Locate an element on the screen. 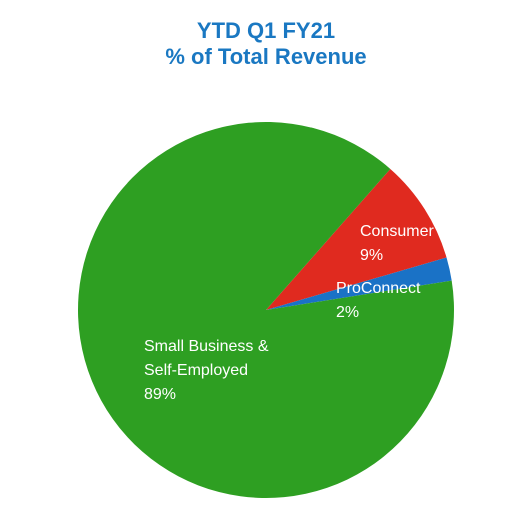 The image size is (532, 532). slice-value: 2% is located at coordinates (348, 312).